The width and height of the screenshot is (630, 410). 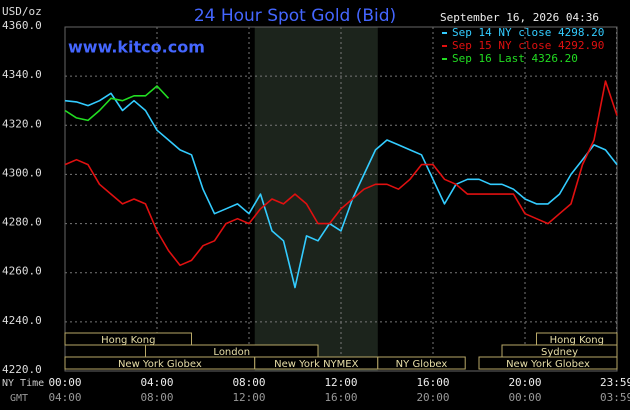 What do you see at coordinates (432, 382) in the screenshot?
I see `x-tick-label: 16:00` at bounding box center [432, 382].